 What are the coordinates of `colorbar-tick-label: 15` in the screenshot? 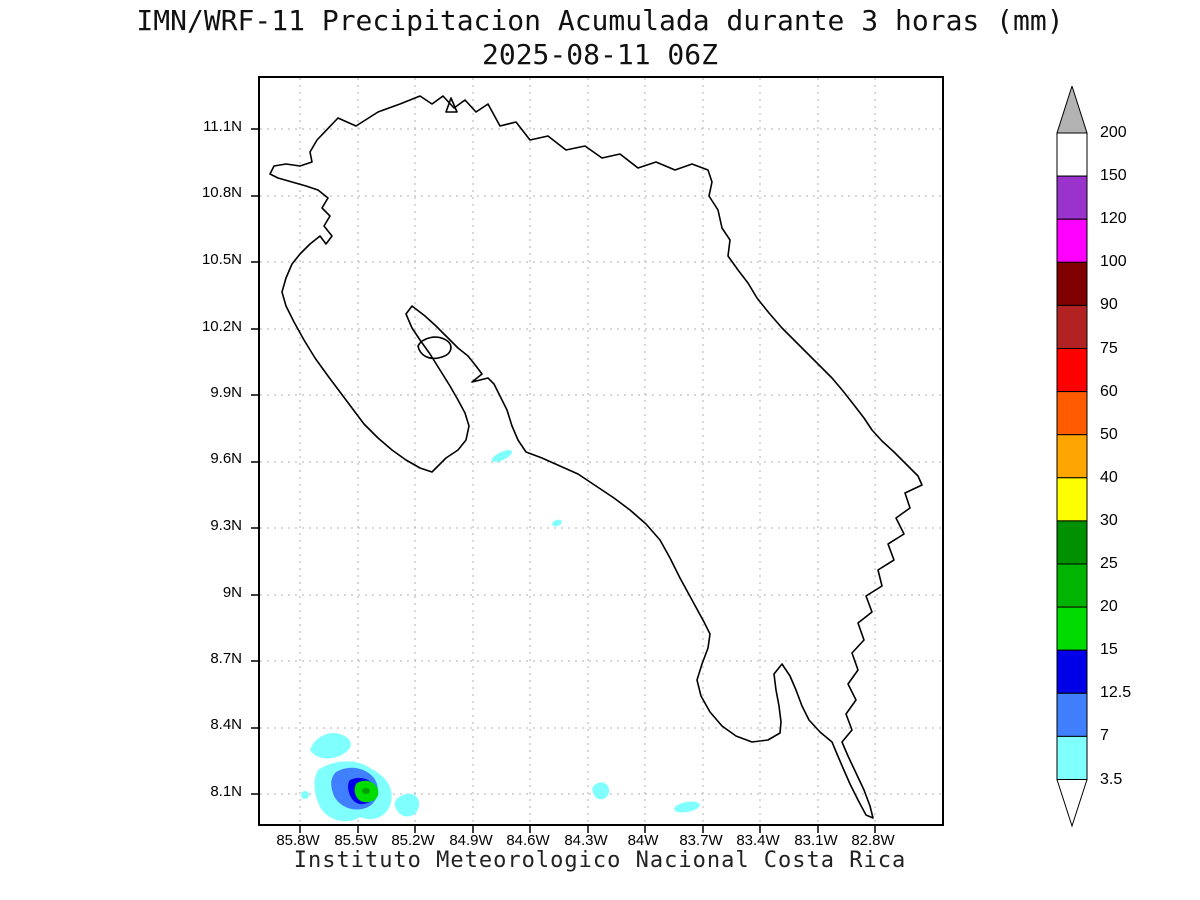 It's located at (1109, 649).